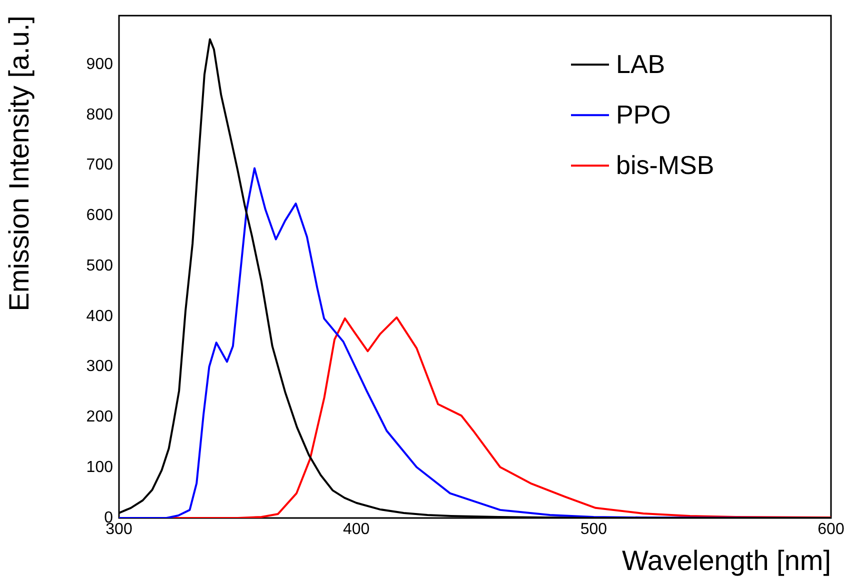  Describe the element at coordinates (100, 367) in the screenshot. I see `y-tick-label: 300` at that location.